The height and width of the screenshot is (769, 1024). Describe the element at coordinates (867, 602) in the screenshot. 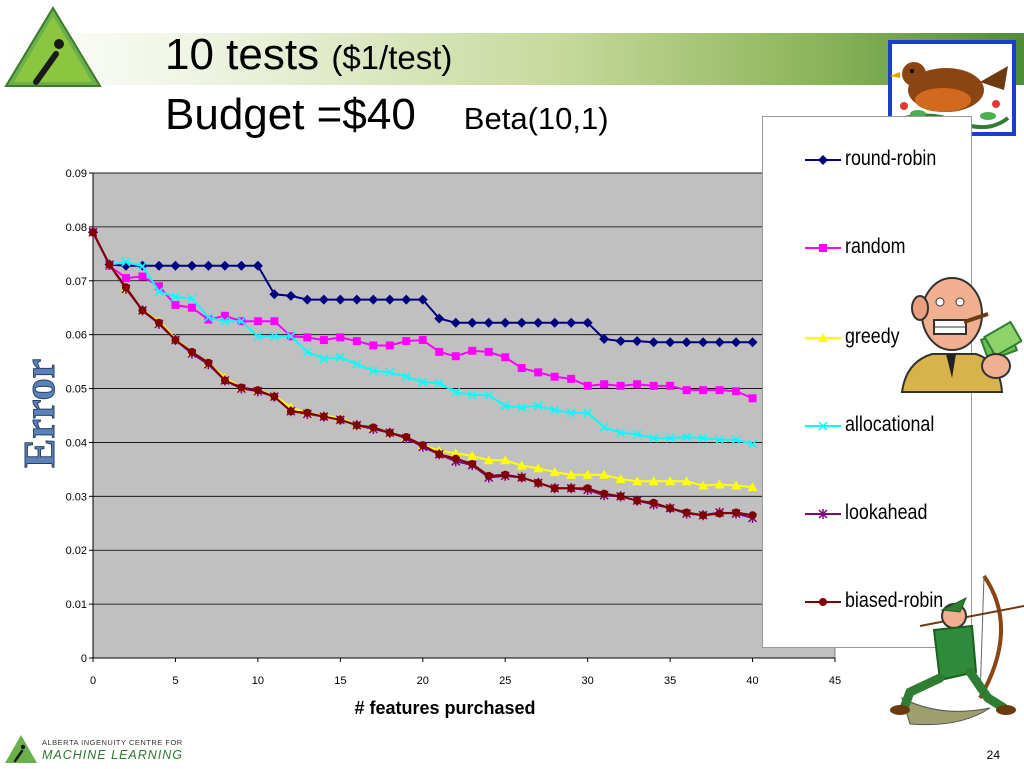

I see `legend-item-biased-robin: biased-robin` at that location.